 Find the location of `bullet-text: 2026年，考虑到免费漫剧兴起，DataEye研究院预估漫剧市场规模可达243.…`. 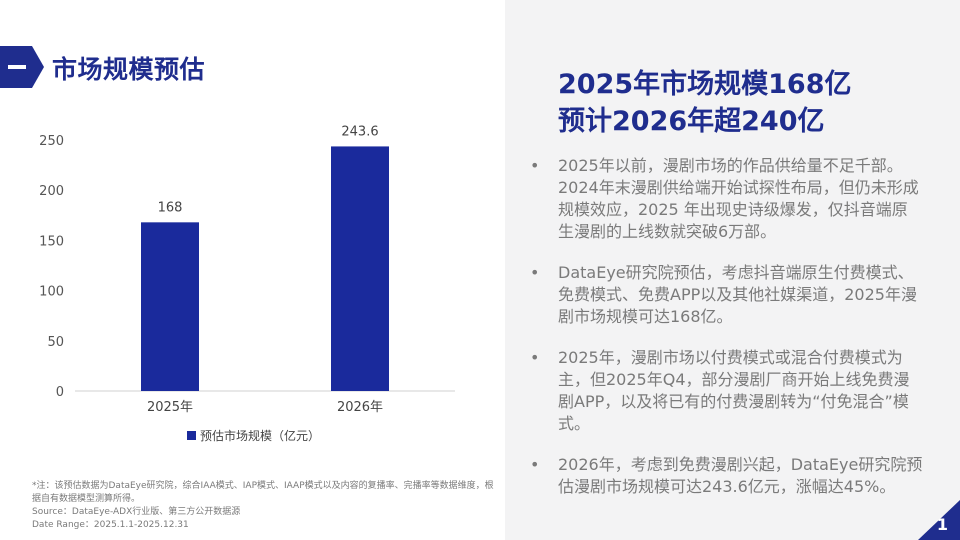

bullet-text: 2026年，考虑到免费漫剧兴起，DataEye研究院预估漫剧市场规模可达243.… is located at coordinates (740, 475).